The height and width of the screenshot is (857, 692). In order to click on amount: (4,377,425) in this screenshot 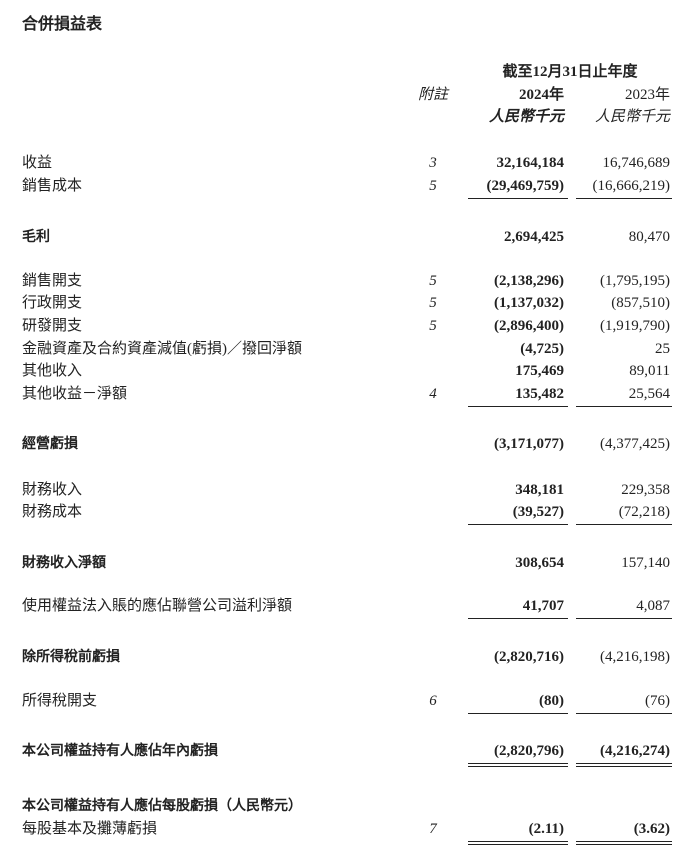, I will do `click(635, 444)`.